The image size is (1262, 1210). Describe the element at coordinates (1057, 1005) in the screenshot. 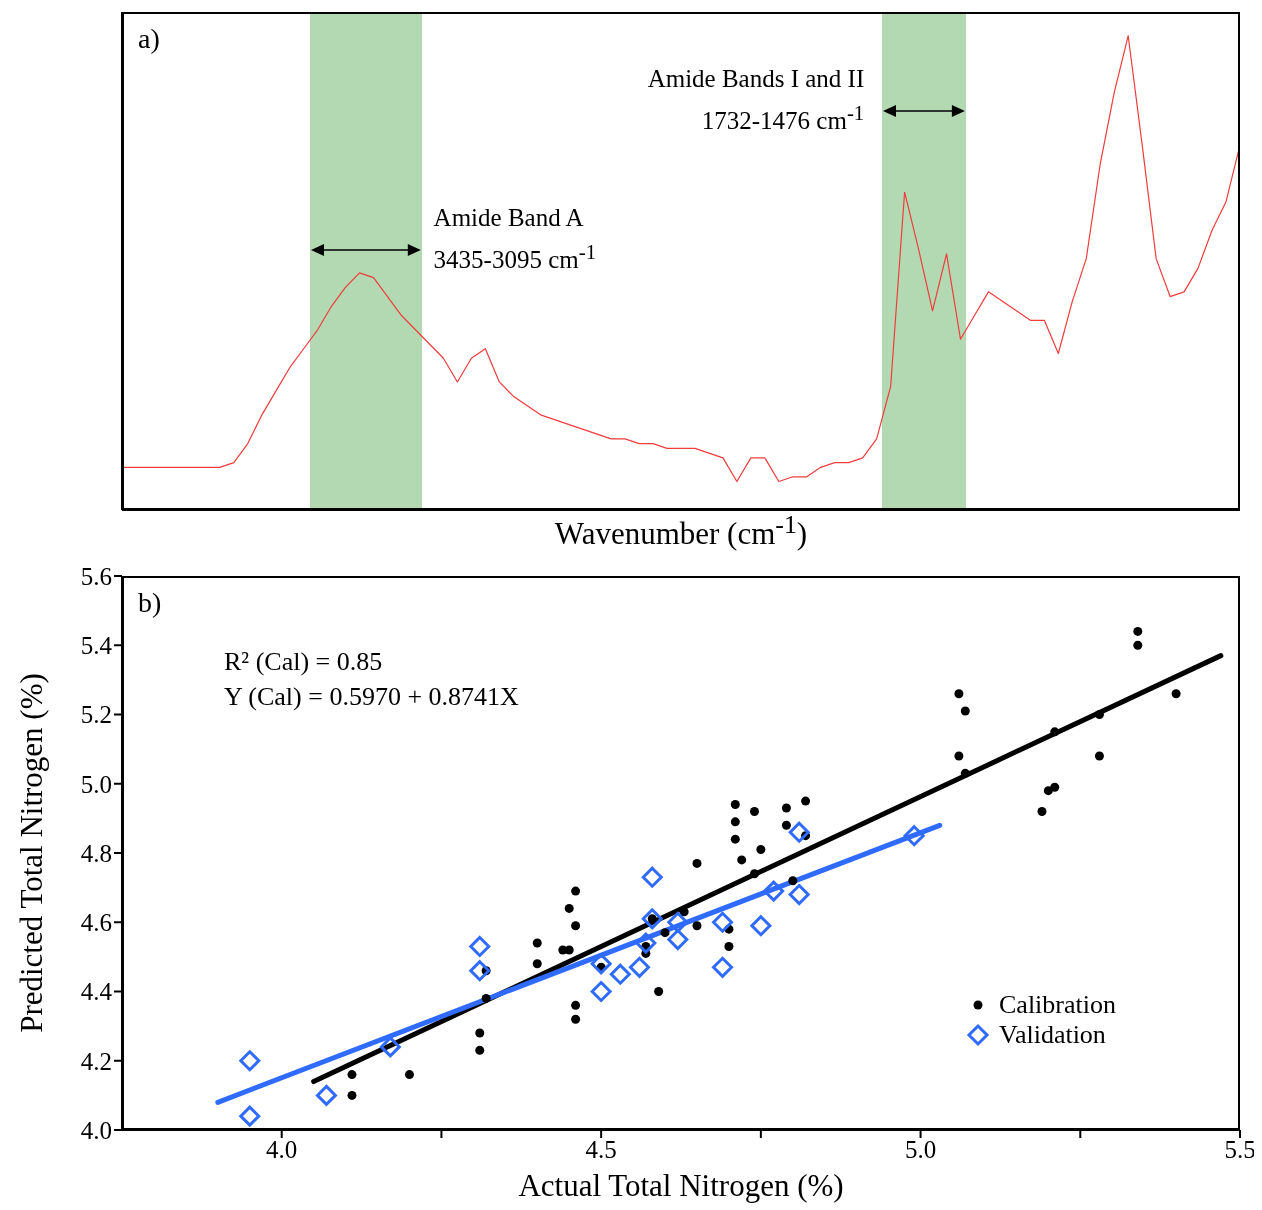

I see `legend-label: Calibration` at that location.